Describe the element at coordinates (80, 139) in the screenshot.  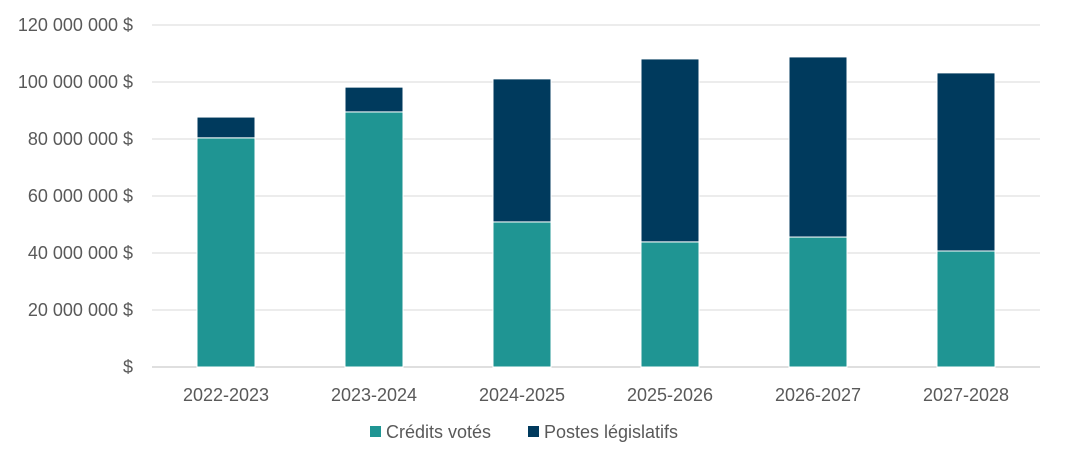
I see `y-tick-label: 80 000 000 $` at that location.